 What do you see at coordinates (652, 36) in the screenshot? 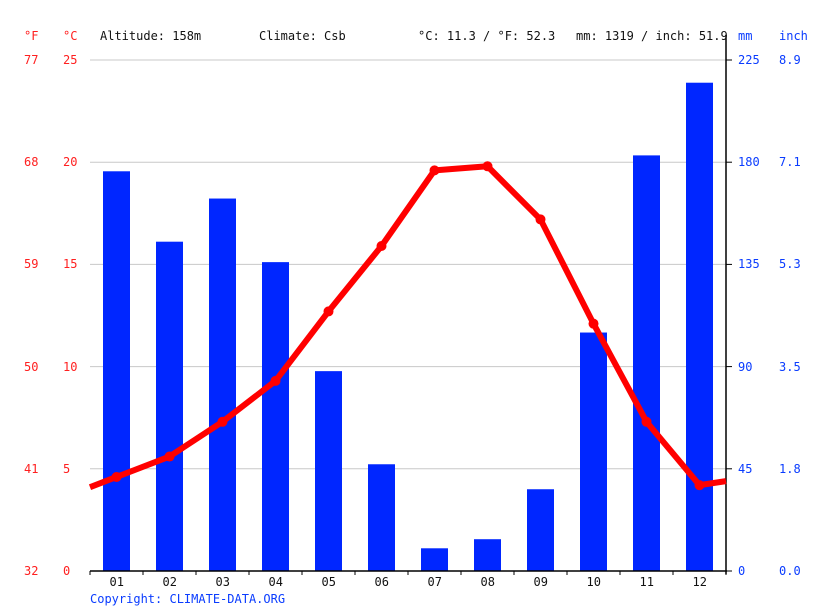
I see `precip-total-label: mm: 1319 / inch: 51.9` at bounding box center [652, 36].